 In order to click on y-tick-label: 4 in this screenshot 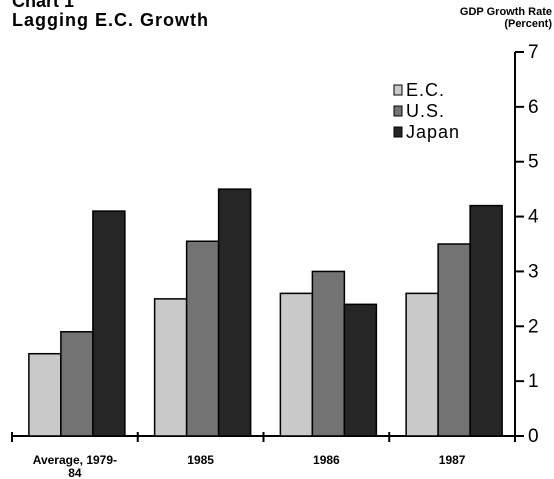, I will do `click(533, 217)`.